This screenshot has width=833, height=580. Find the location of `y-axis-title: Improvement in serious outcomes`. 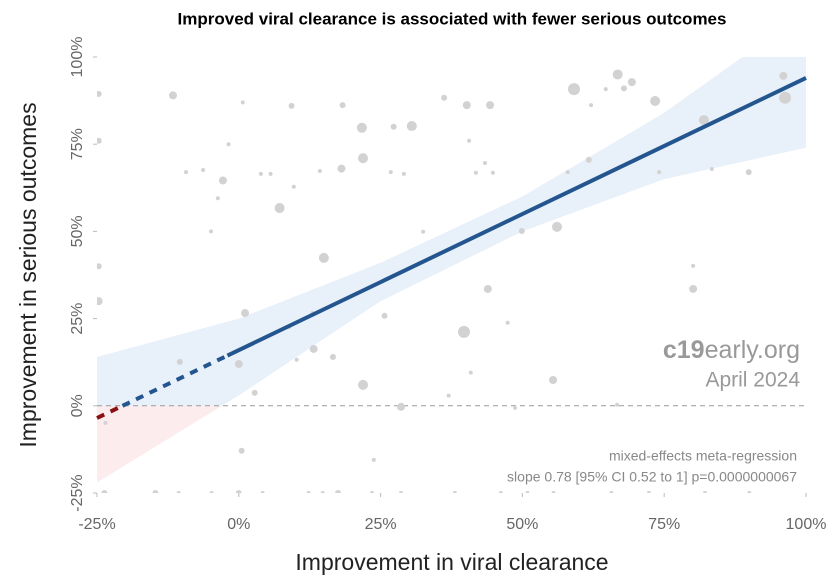

y-axis-title: Improvement in serious outcomes is located at coordinates (28, 274).